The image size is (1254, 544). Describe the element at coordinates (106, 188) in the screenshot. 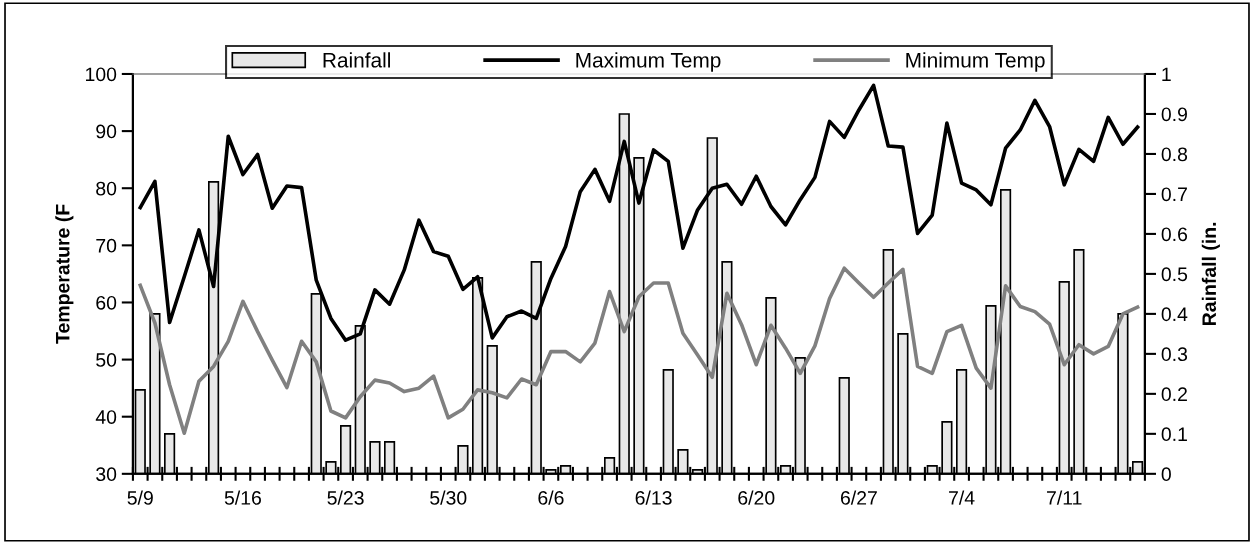

I see `y-tick-label: 80` at that location.